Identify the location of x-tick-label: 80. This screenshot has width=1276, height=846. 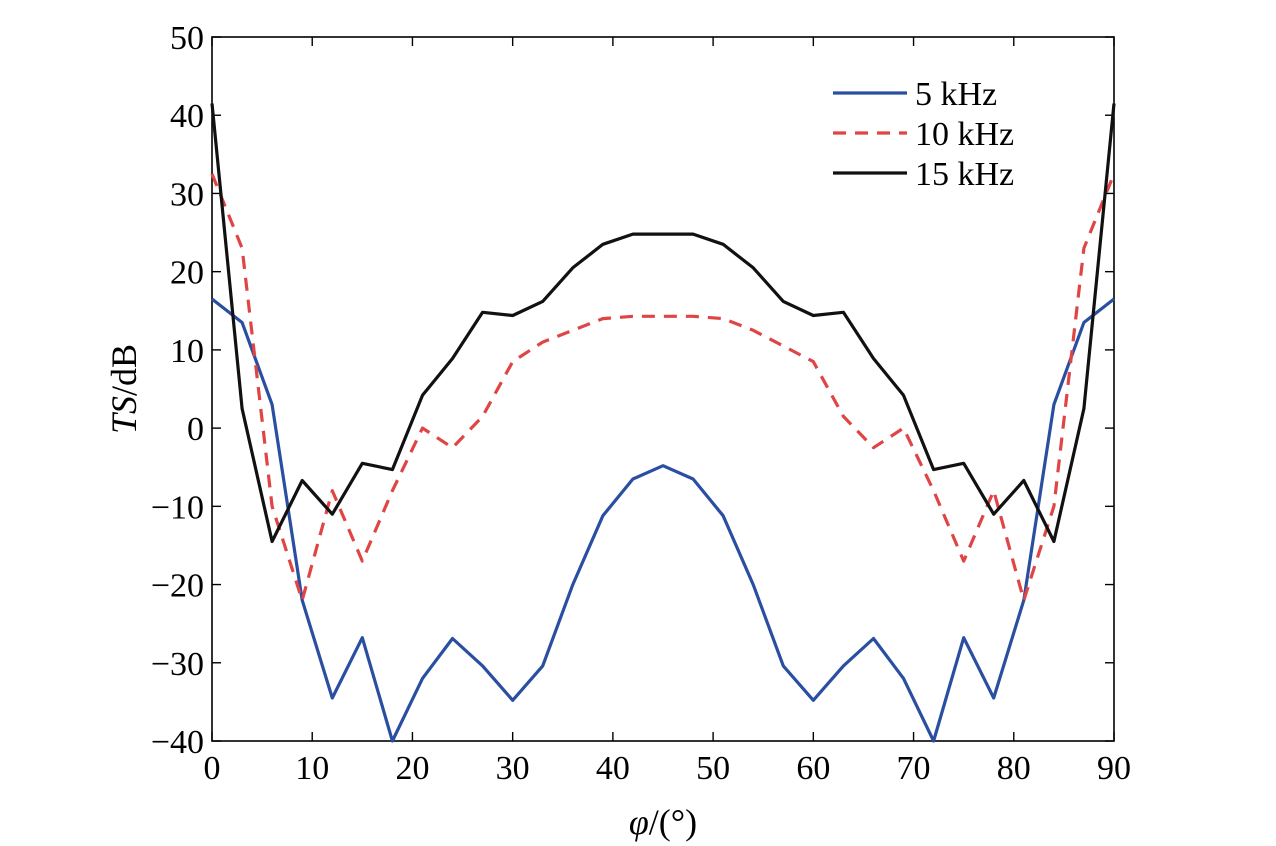
(1014, 768).